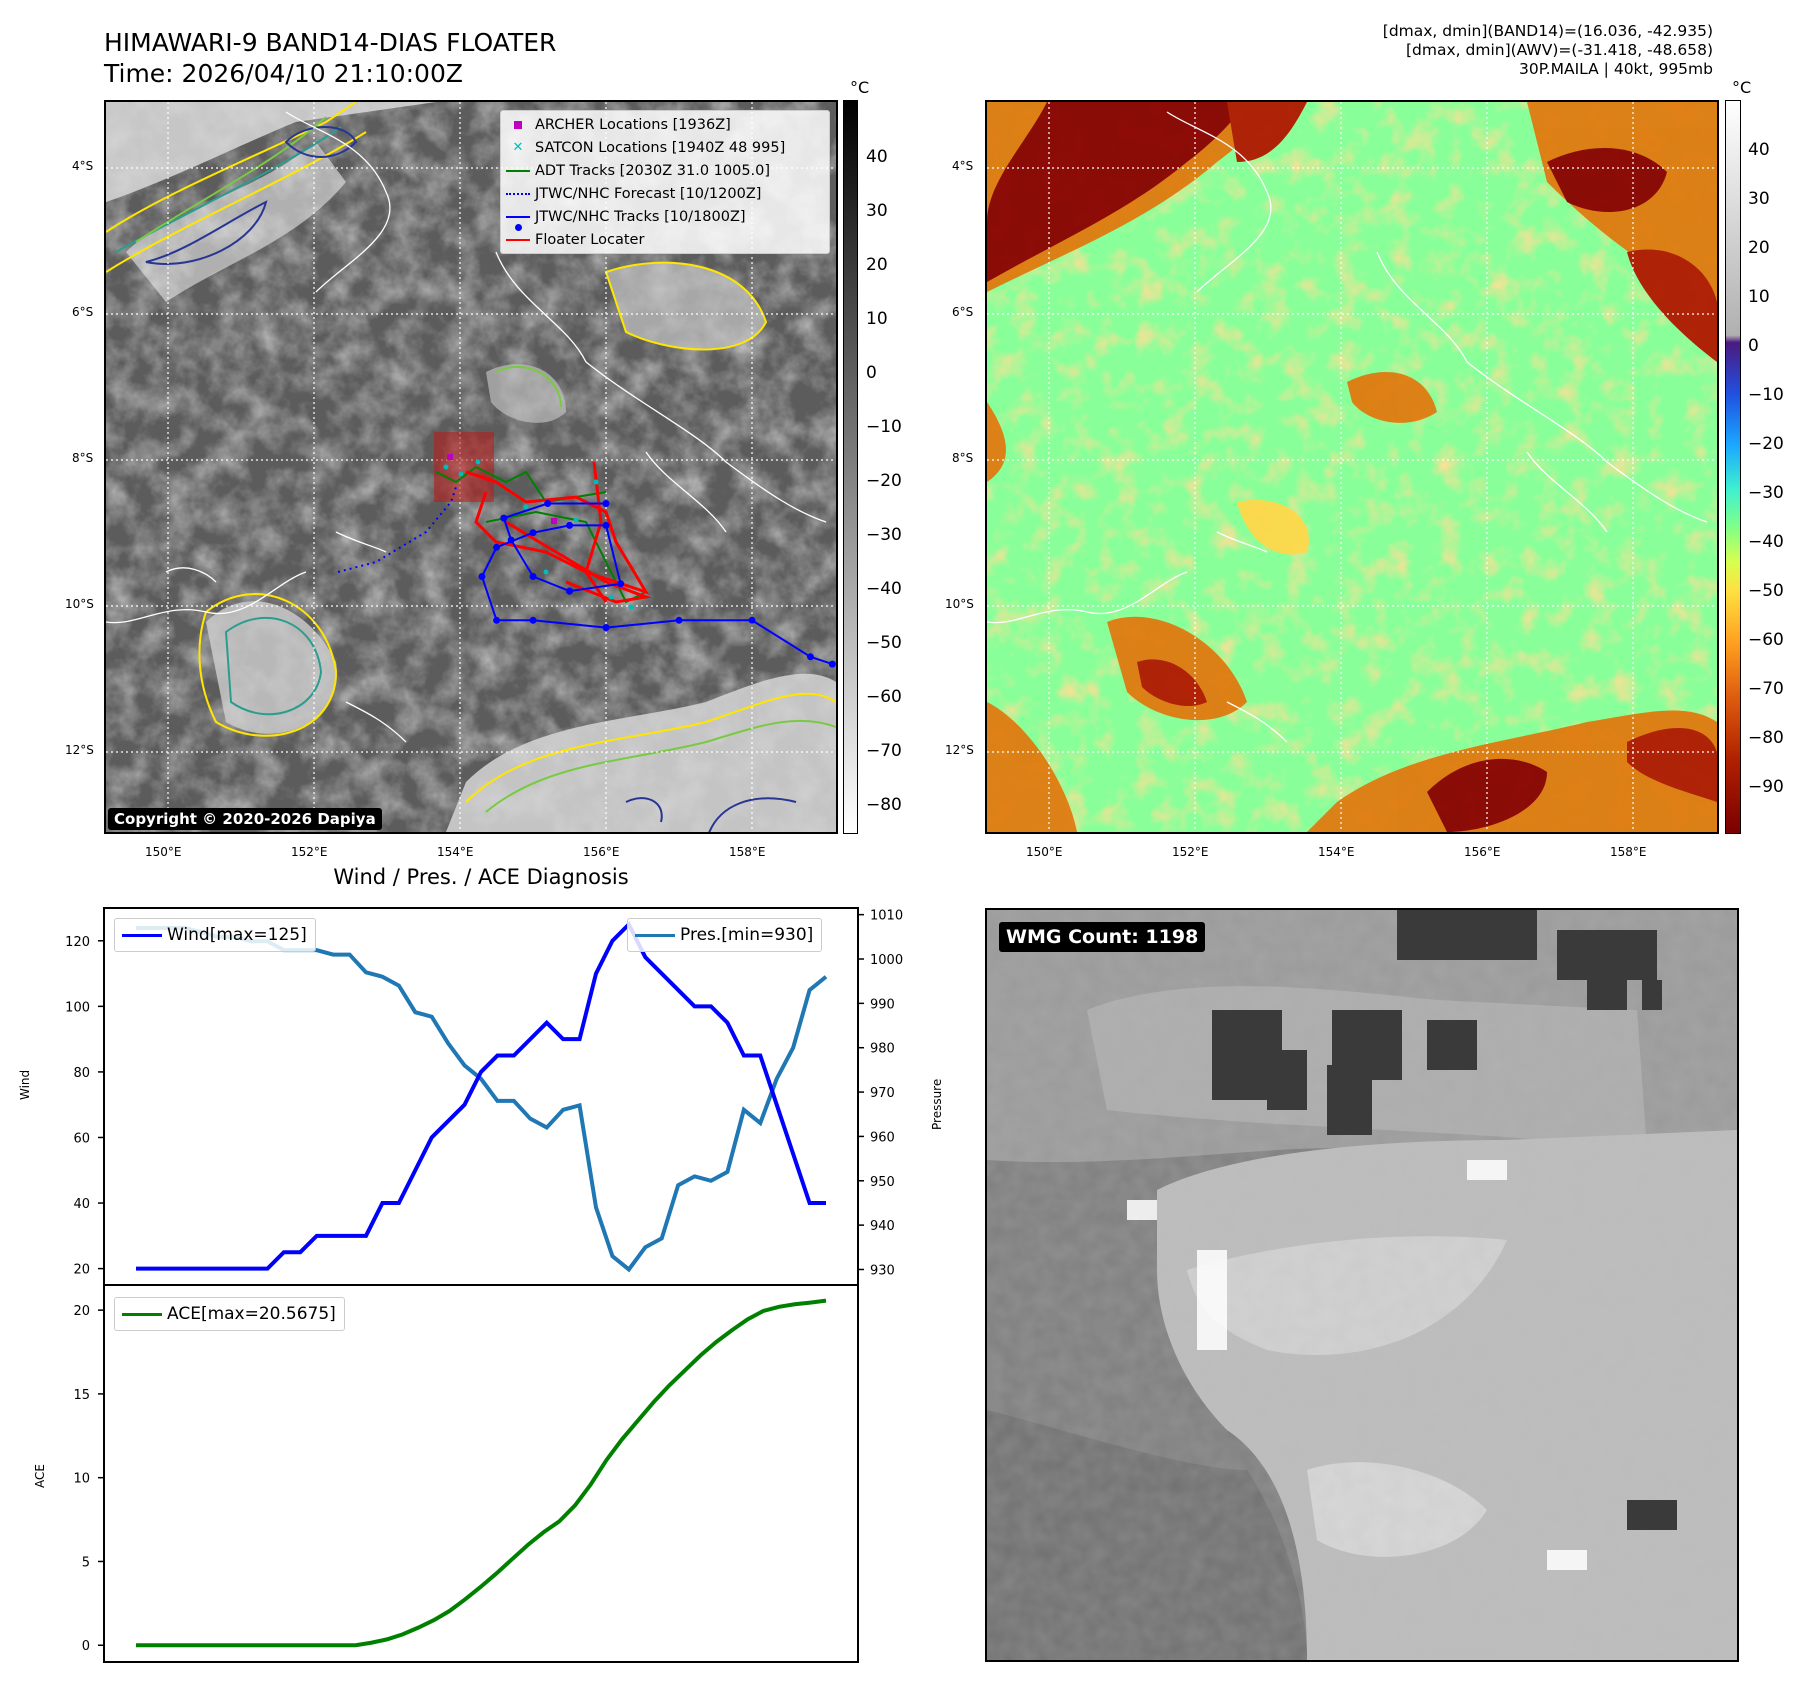 The width and height of the screenshot is (1797, 1690). What do you see at coordinates (882, 1137) in the screenshot?
I see `pressure-ytick-label: 960` at bounding box center [882, 1137].